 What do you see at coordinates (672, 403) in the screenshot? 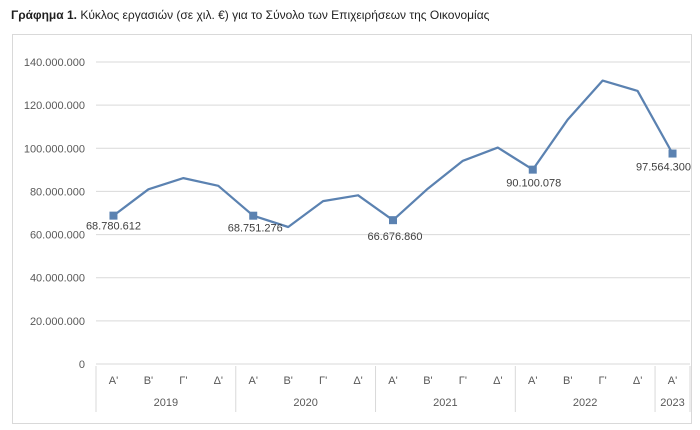
I see `year-label: 2023` at bounding box center [672, 403].